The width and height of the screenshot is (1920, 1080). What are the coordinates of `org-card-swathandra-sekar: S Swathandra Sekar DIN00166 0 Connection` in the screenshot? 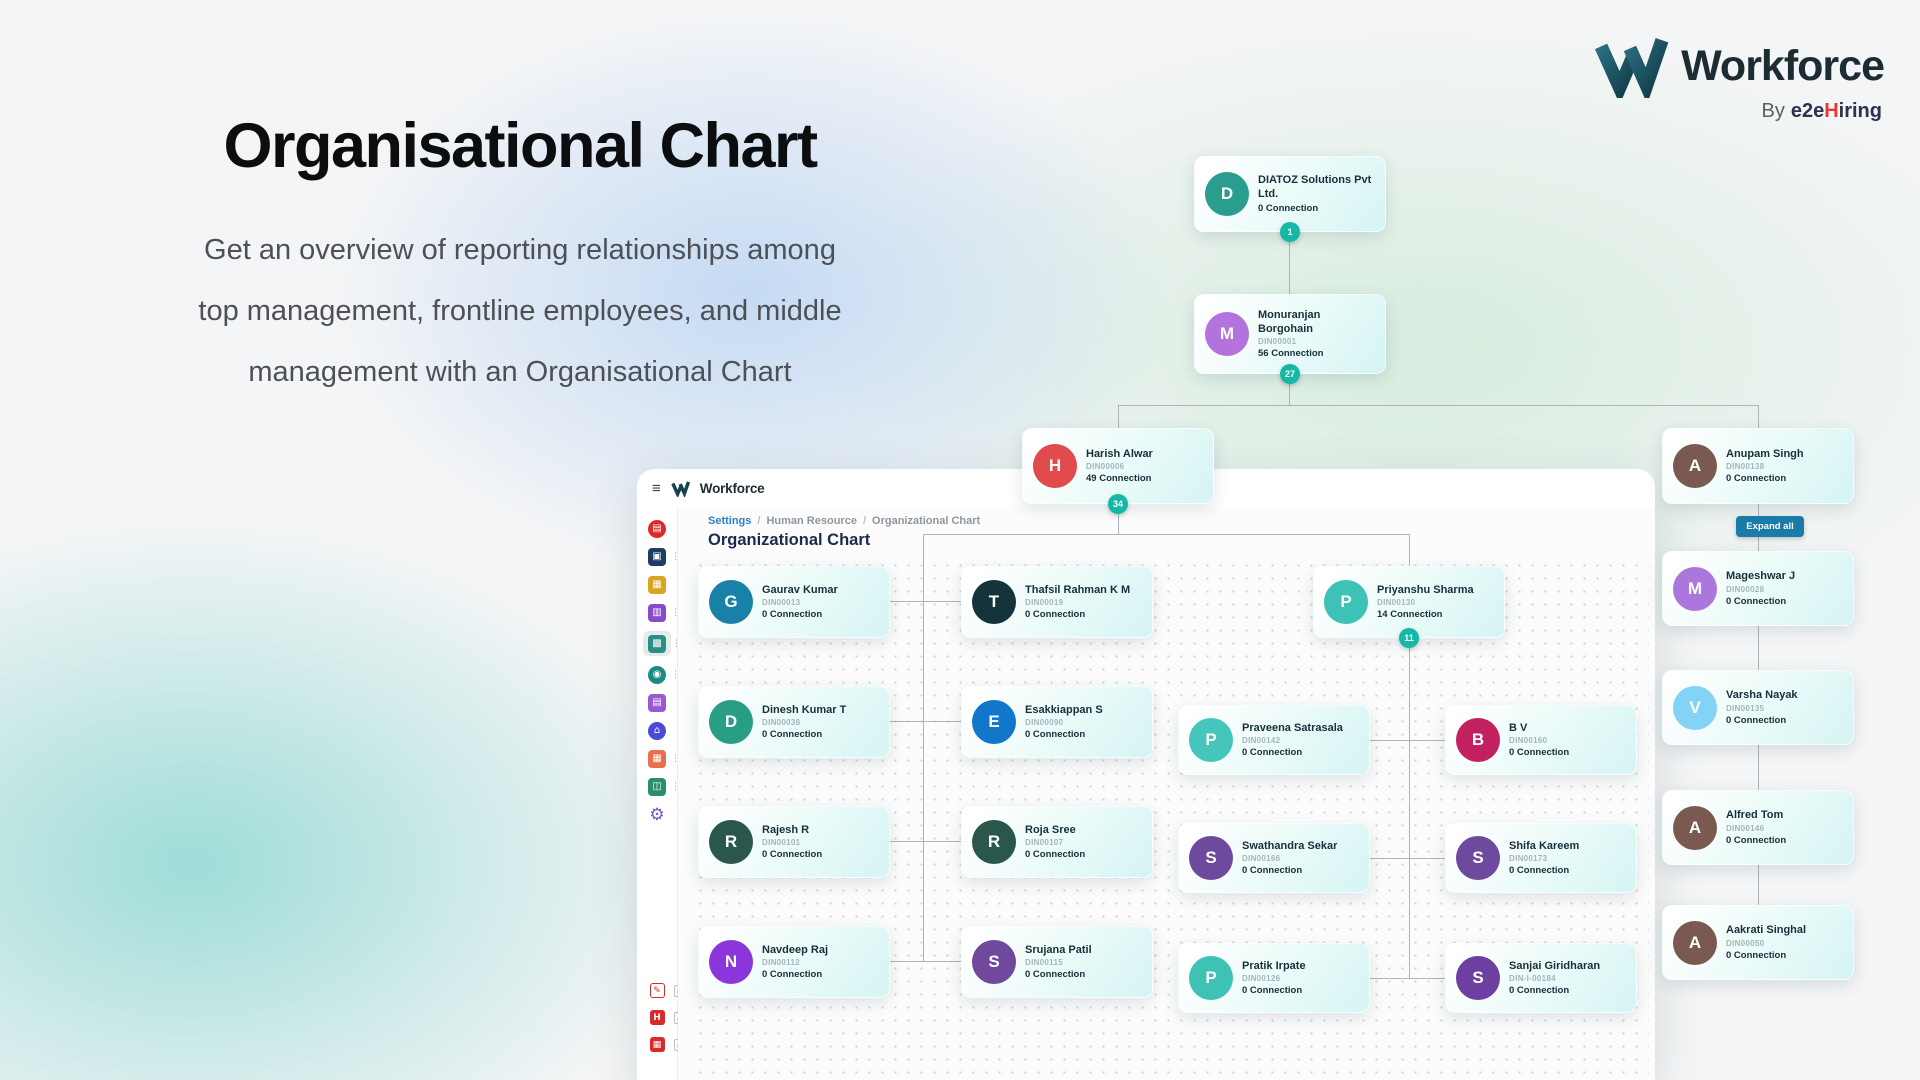 It's located at (1274, 858).